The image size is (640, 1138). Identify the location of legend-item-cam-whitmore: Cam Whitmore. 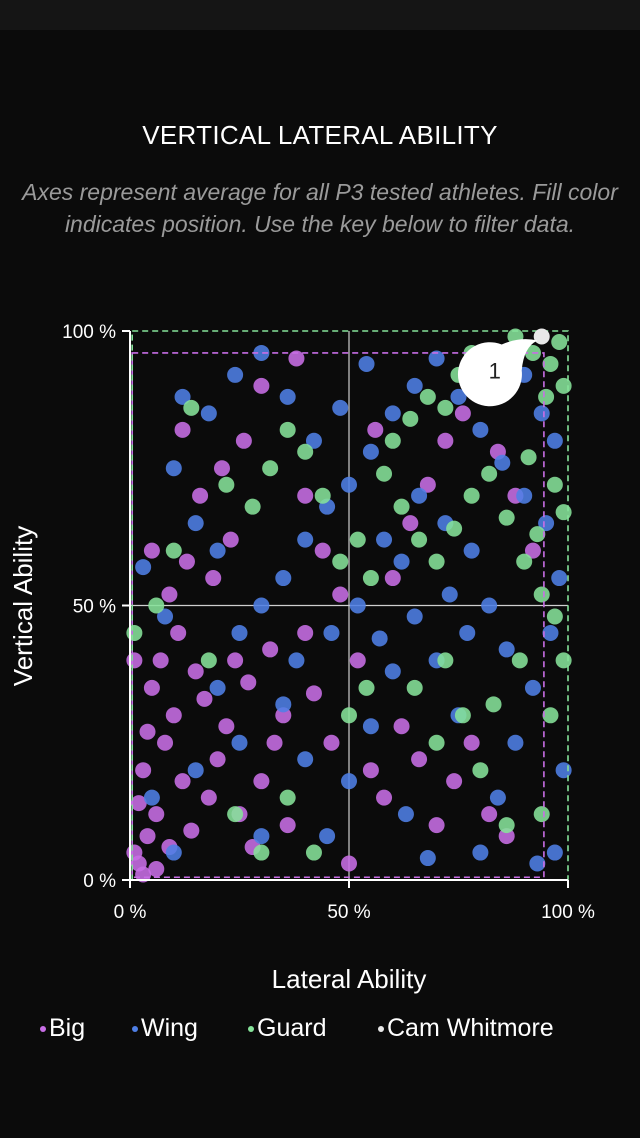
(466, 1028).